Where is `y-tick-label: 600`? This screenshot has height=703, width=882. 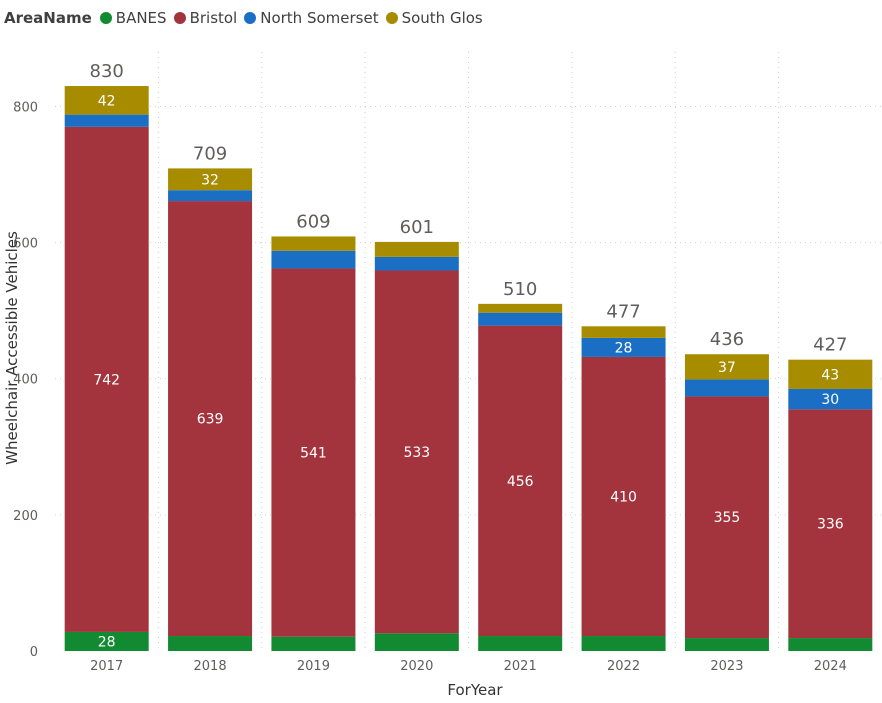 y-tick-label: 600 is located at coordinates (25, 244).